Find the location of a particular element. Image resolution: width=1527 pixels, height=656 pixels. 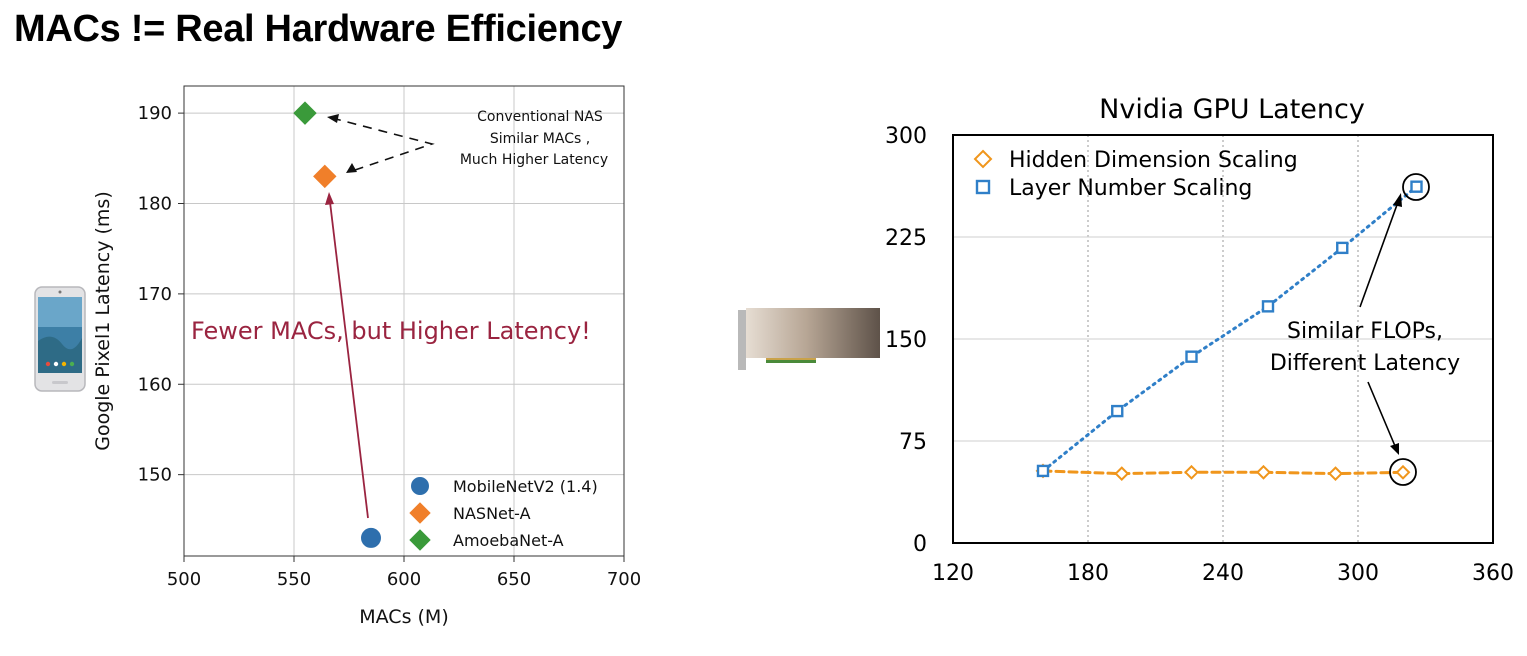

phone-icon is located at coordinates (60, 339).